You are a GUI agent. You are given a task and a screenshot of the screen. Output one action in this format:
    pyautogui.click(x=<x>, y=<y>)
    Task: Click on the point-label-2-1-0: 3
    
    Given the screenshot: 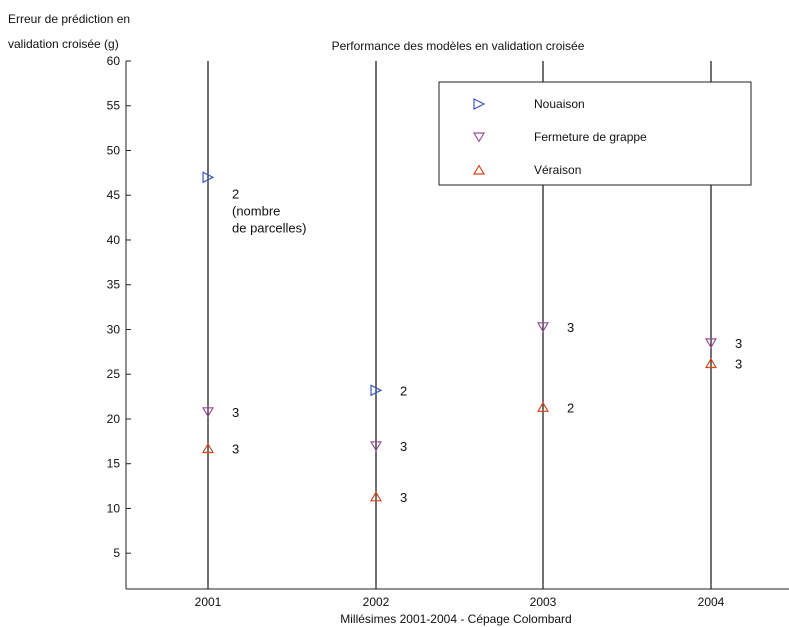 What is the action you would take?
    pyautogui.click(x=403, y=497)
    